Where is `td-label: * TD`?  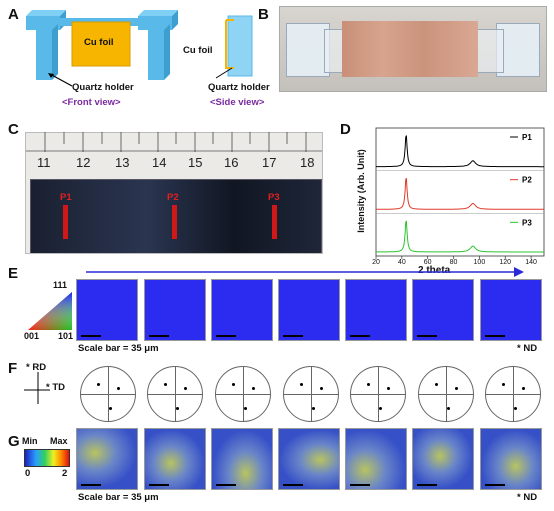
td-label: * TD is located at coordinates (55, 387).